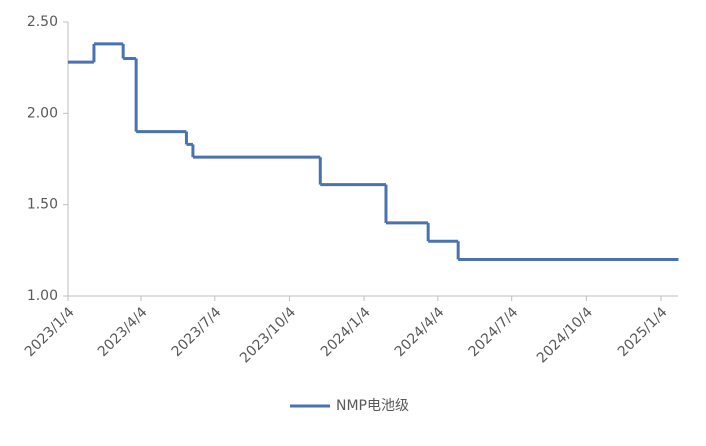  What do you see at coordinates (565, 335) in the screenshot?
I see `x-tick-label: 2024/10/4` at bounding box center [565, 335].